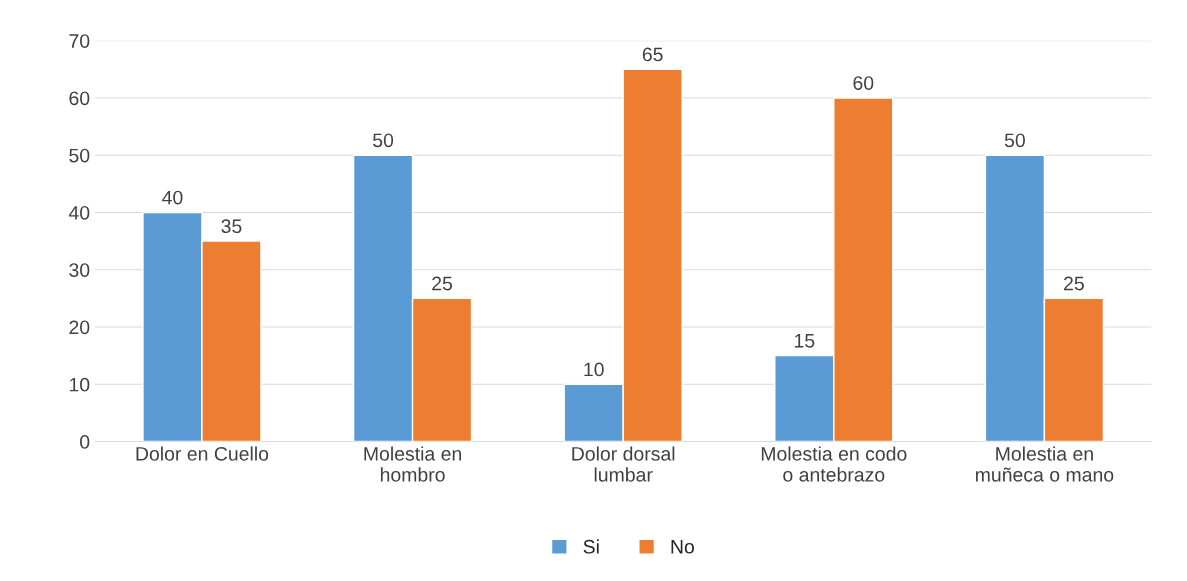 Image resolution: width=1187 pixels, height=581 pixels. I want to click on y-tick-label: 70, so click(79, 41).